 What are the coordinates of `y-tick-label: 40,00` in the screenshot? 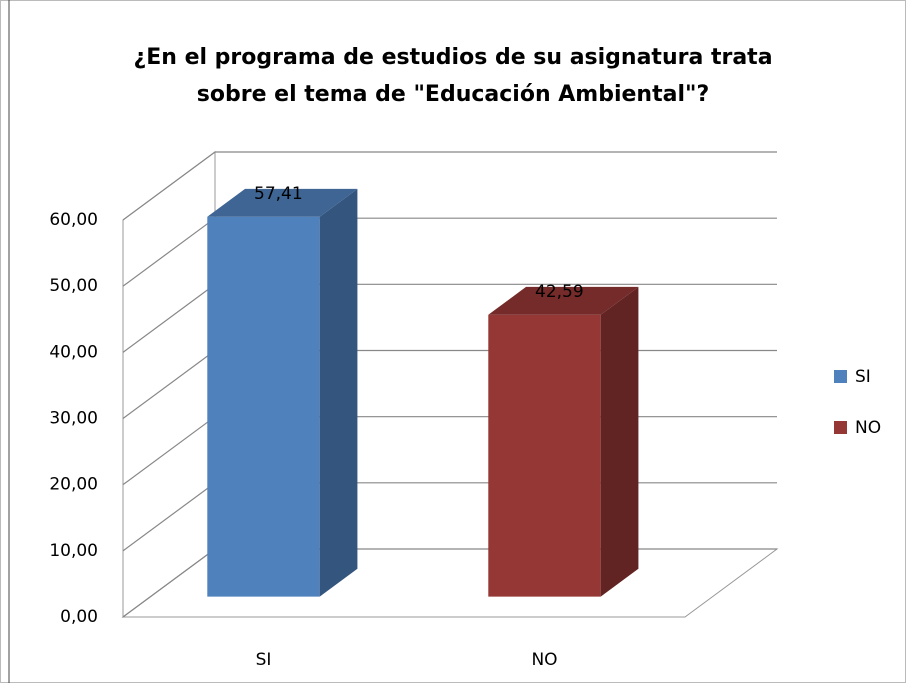 It's located at (73, 352).